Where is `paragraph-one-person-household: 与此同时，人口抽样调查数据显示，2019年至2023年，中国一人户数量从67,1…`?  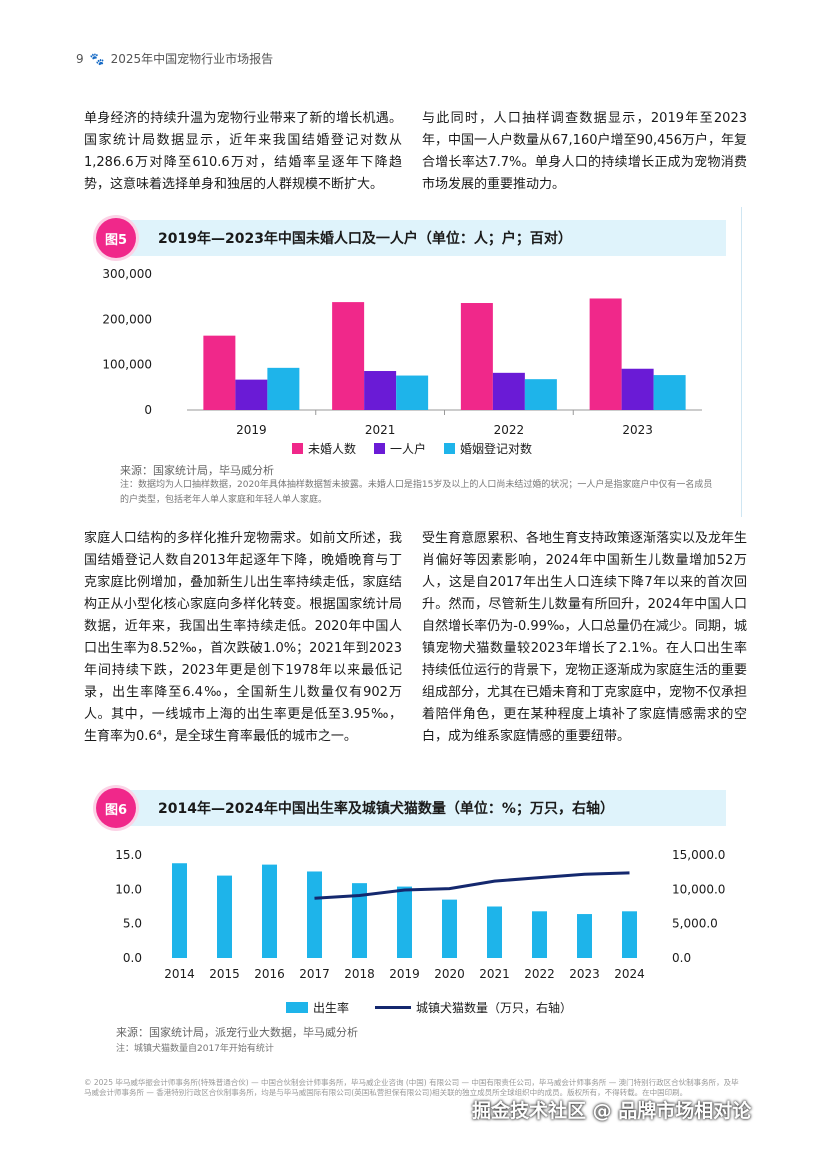
paragraph-one-person-household: 与此同时，人口抽样调查数据显示，2019年至2023年，中国一人户数量从67,1… is located at coordinates (584, 151).